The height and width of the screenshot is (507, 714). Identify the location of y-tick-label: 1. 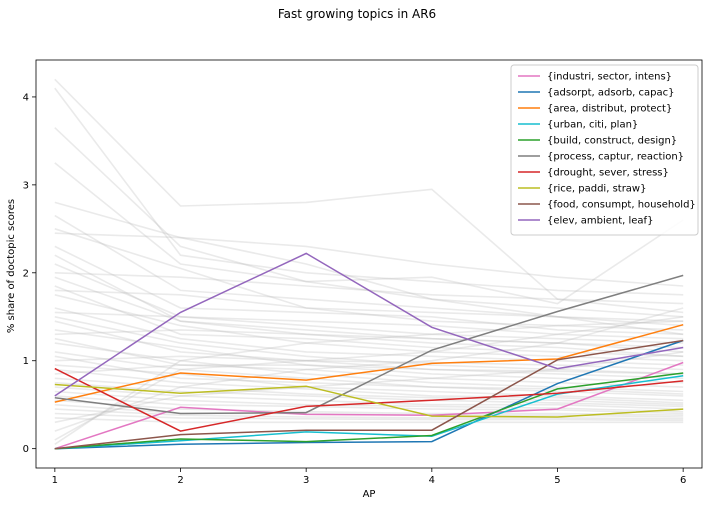
(26, 361).